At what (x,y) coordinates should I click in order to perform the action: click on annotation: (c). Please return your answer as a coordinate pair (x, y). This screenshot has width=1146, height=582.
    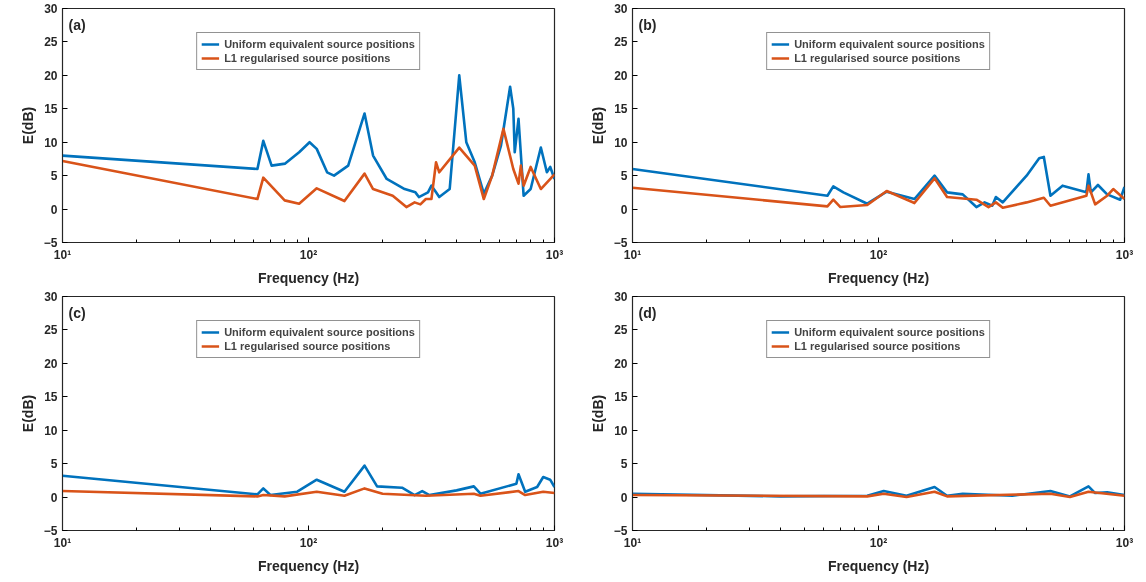
    Looking at the image, I should click on (77, 312).